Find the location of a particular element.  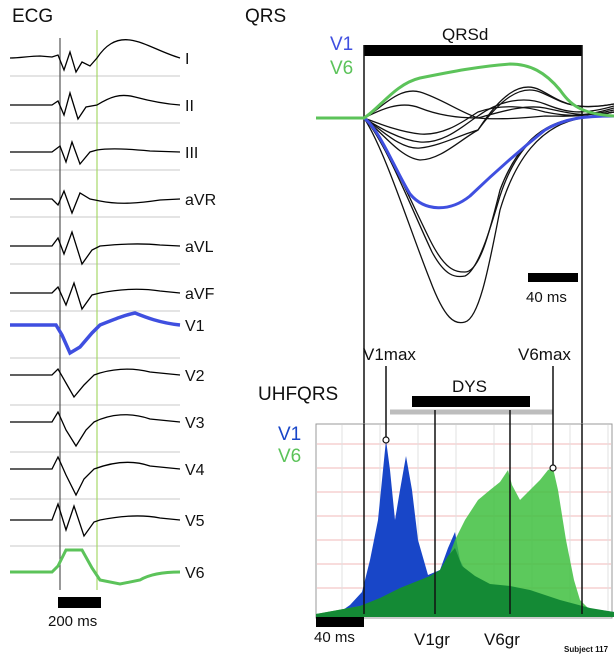

ecg-lead-label-v5: V5 is located at coordinates (195, 521).